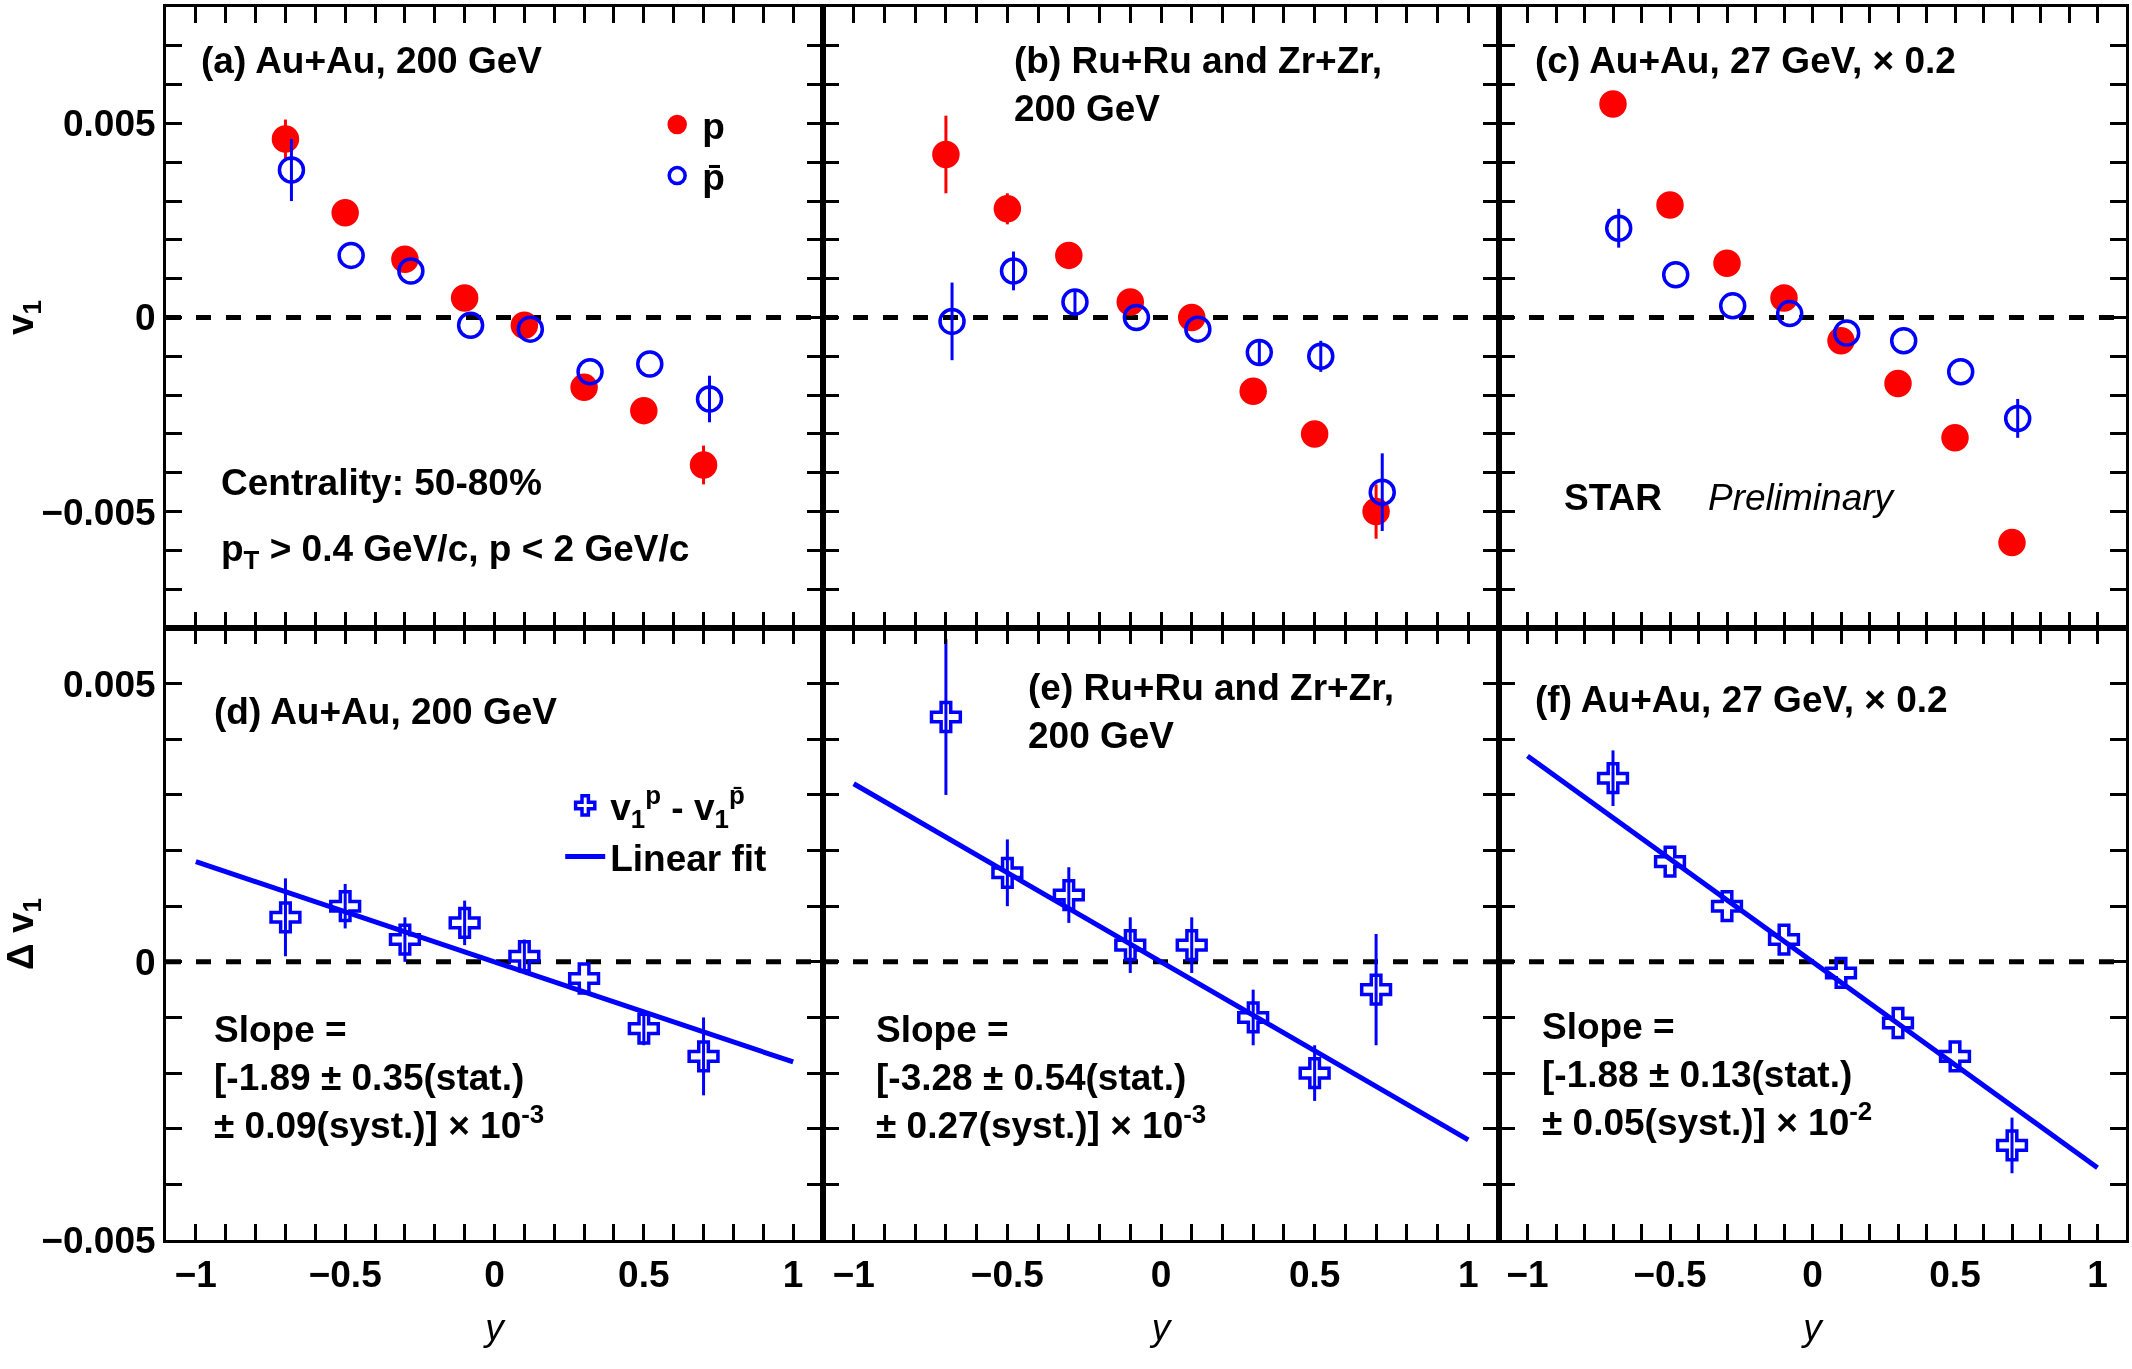 The width and height of the screenshot is (2132, 1369). I want to click on legend-label: p, so click(713, 126).